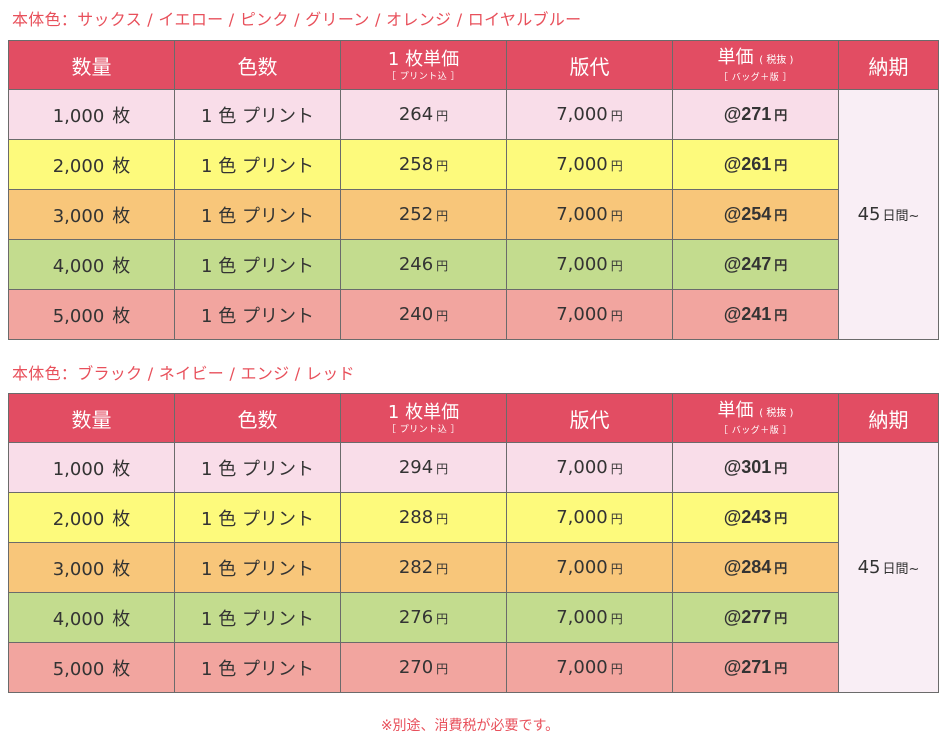 This screenshot has width=940, height=750. Describe the element at coordinates (78, 216) in the screenshot. I see `qty-value: 3,000` at that location.